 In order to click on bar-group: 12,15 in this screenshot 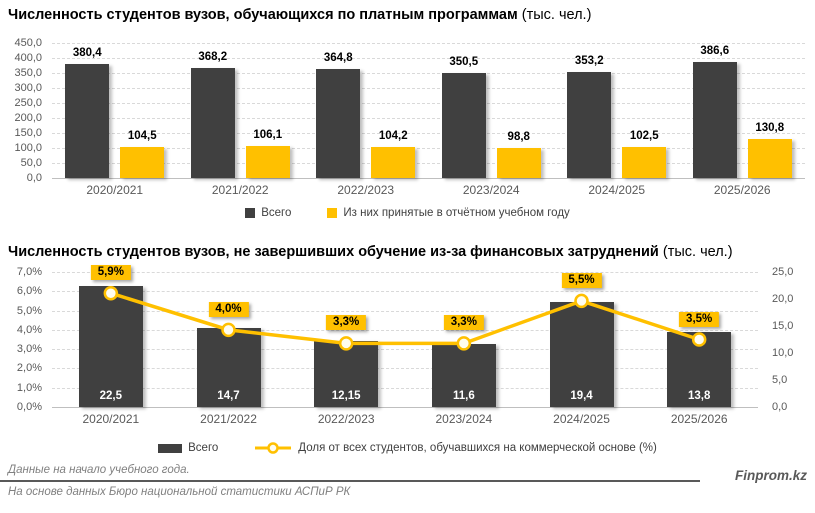, I will do `click(346, 339)`.